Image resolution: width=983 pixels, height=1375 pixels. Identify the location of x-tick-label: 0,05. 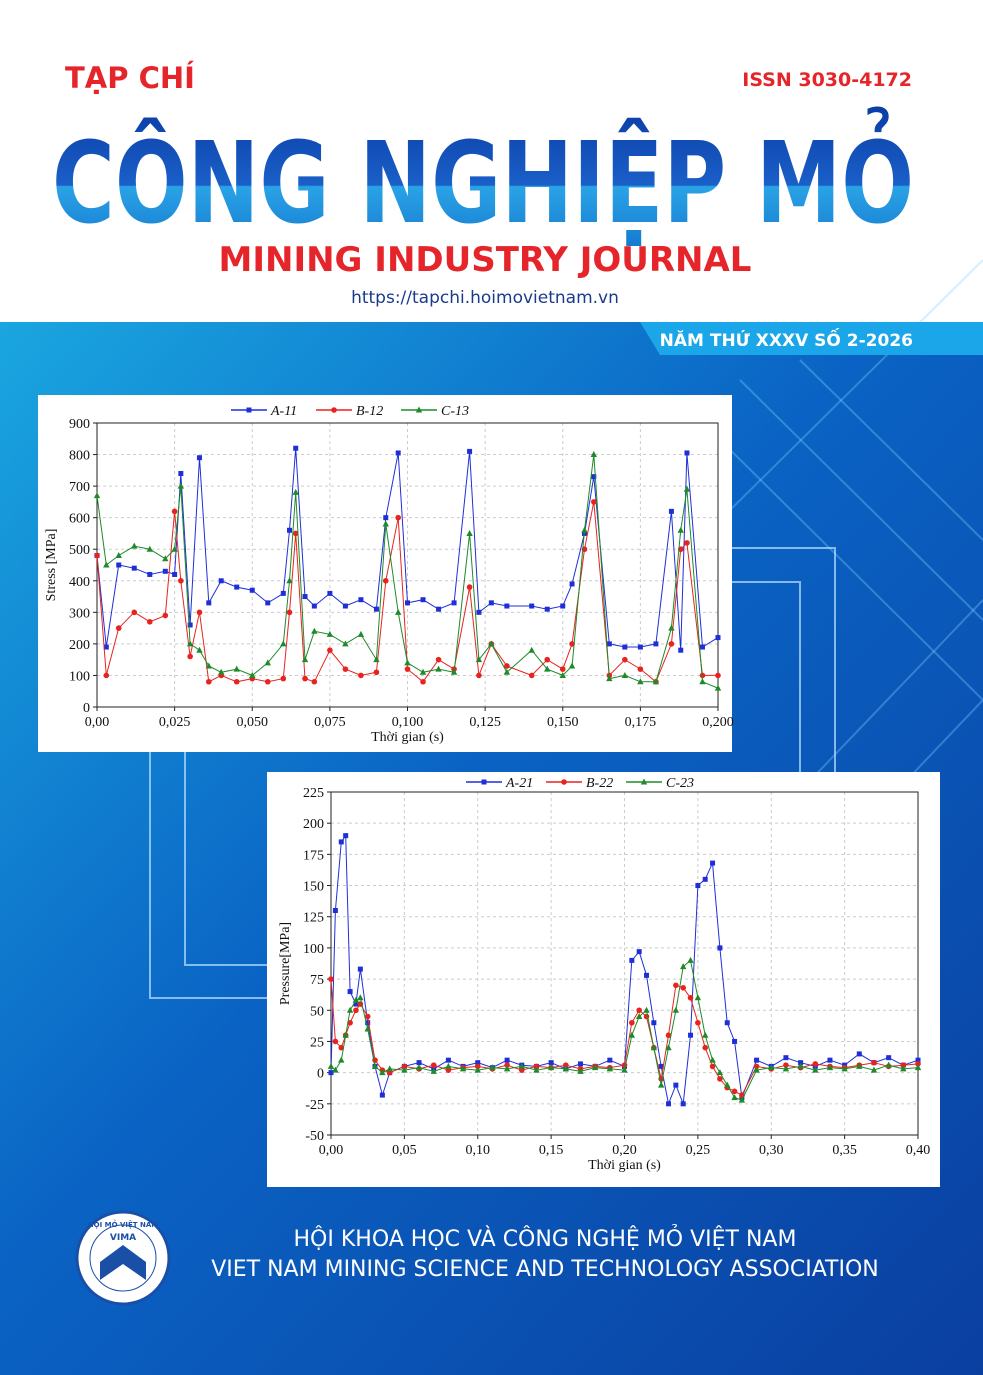
(404, 1150).